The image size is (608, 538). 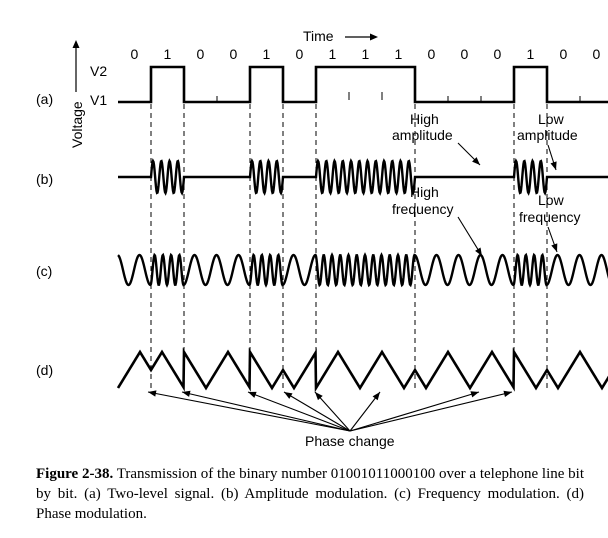 What do you see at coordinates (363, 177) in the screenshot?
I see `amplitude-modulation-signal` at bounding box center [363, 177].